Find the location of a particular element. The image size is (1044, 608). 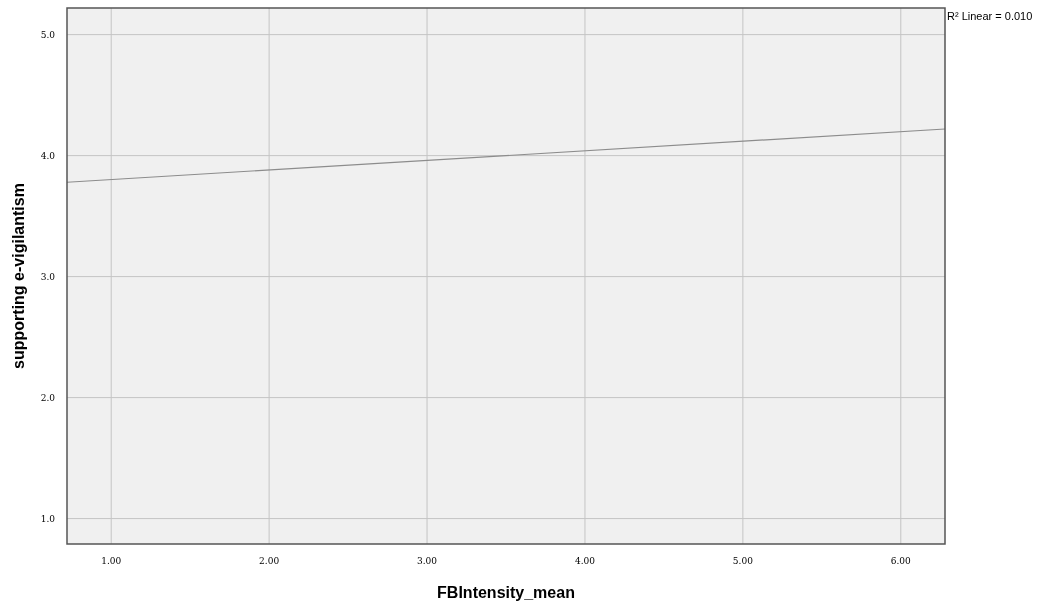

x-tick-label: 3.00 is located at coordinates (427, 561).